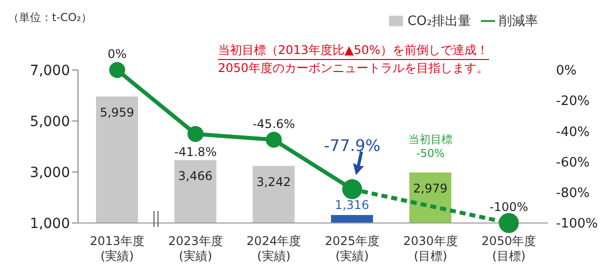  Describe the element at coordinates (509, 248) in the screenshot. I see `x-tick-label: 2050年度 (目標)` at that location.